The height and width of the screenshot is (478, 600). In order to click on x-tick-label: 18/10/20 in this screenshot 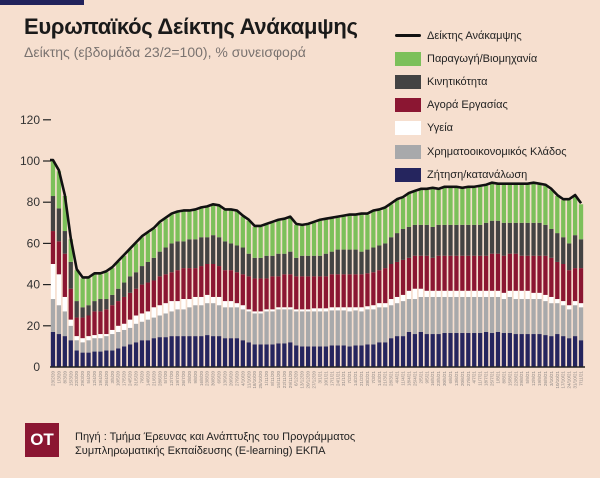, I will do `click(254, 380)`.